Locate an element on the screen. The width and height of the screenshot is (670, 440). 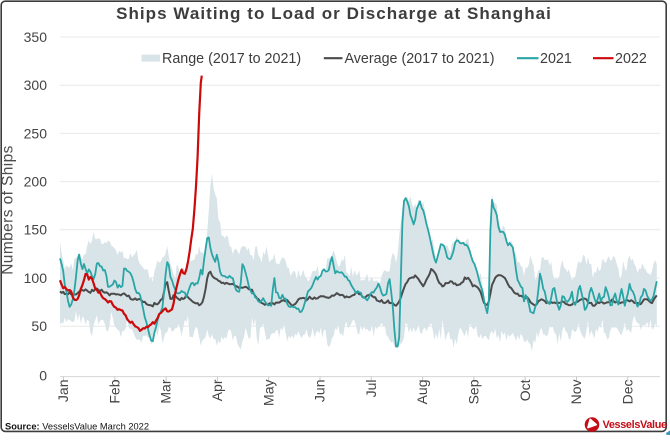
svg-text: Jun is located at coordinates (320, 391).